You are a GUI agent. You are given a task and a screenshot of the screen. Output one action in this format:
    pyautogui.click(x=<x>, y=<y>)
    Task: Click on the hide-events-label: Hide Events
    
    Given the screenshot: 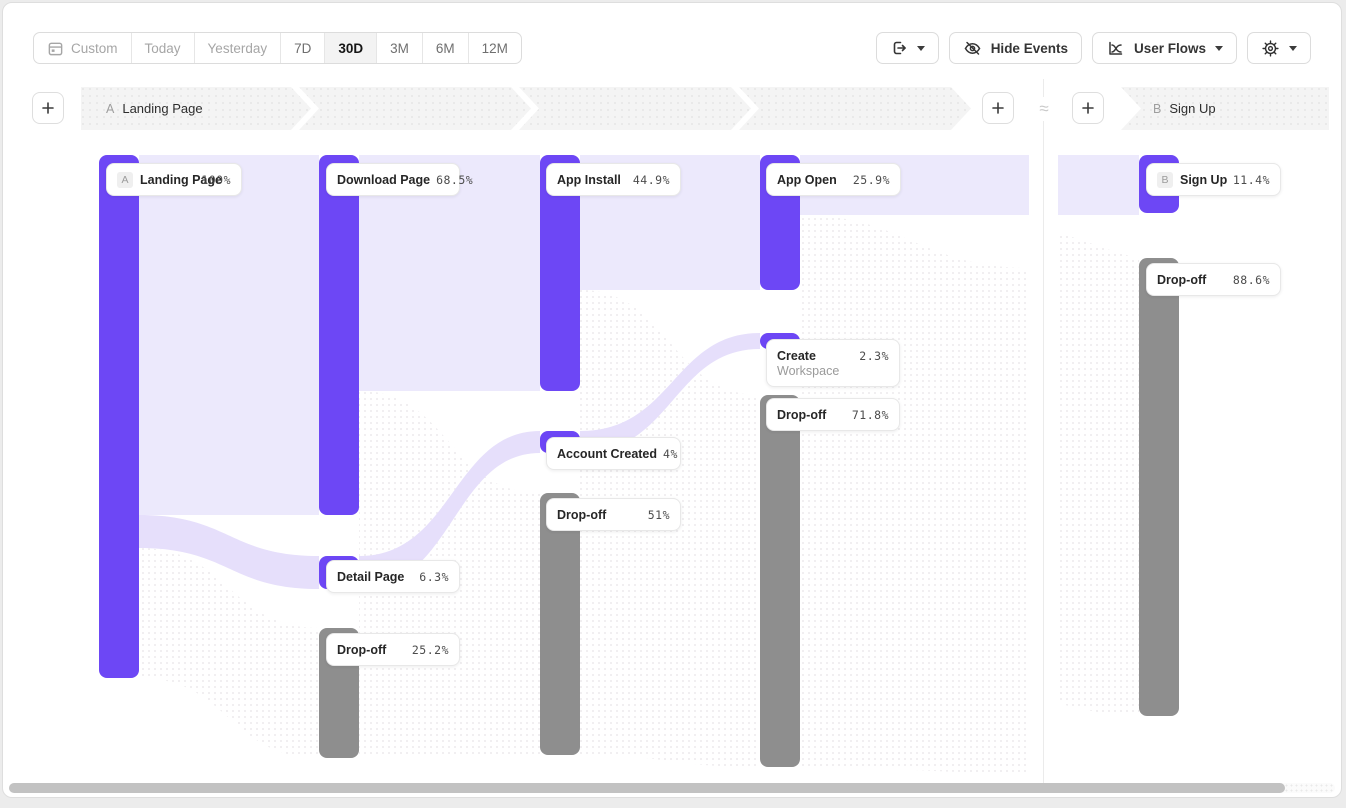 What is the action you would take?
    pyautogui.click(x=1029, y=48)
    